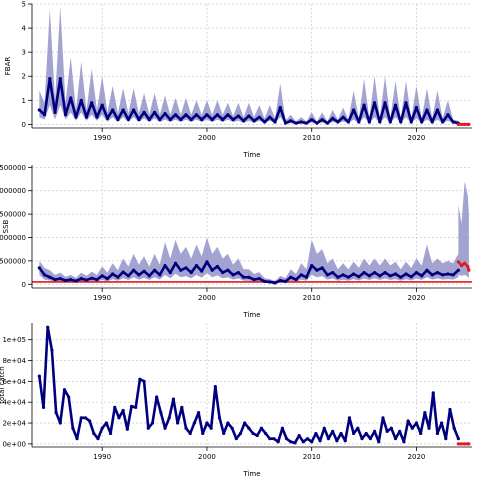 Image resolution: width=480 pixels, height=480 pixels. What do you see at coordinates (24, 101) in the screenshot?
I see `y-tick-label: 1` at bounding box center [24, 101].